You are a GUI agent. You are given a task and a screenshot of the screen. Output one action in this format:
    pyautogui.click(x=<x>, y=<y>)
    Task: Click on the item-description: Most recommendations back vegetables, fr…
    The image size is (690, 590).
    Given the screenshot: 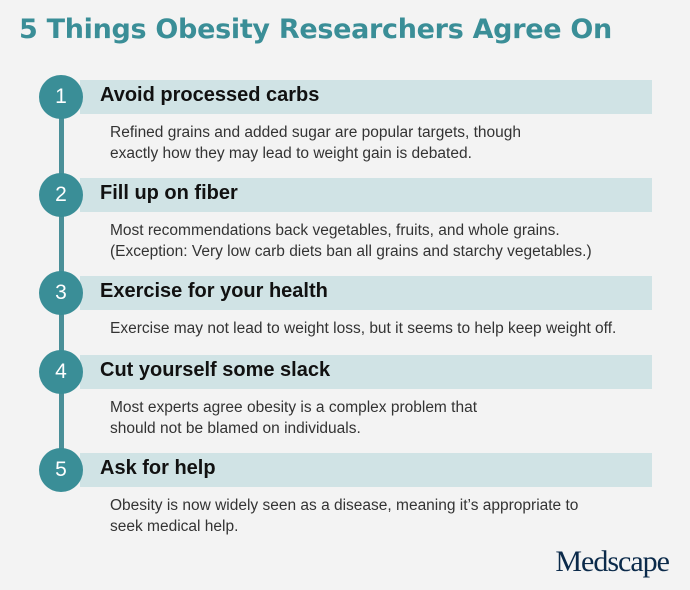 What is the action you would take?
    pyautogui.click(x=390, y=241)
    